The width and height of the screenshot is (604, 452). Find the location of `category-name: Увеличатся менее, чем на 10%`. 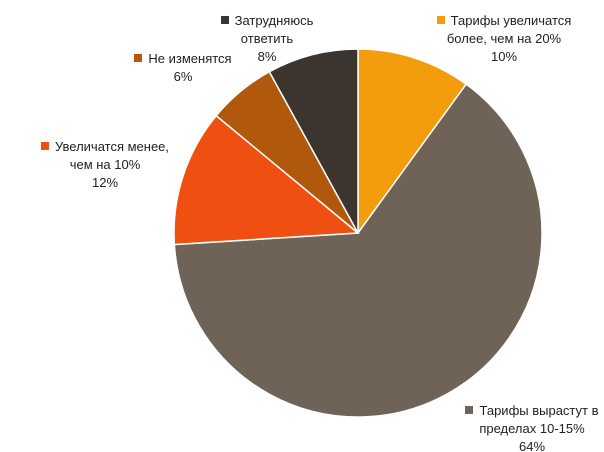

category-name: Увеличатся менее, чем на 10% is located at coordinates (112, 155).